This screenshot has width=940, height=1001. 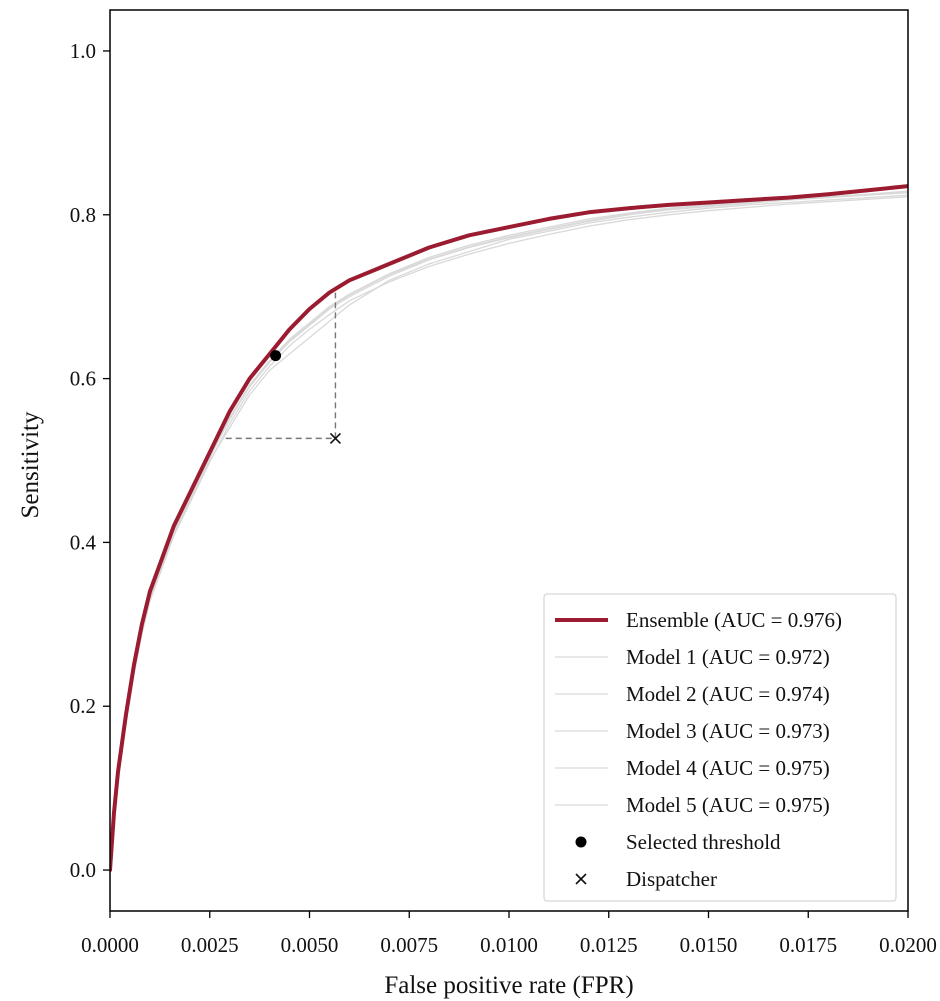 What do you see at coordinates (728, 768) in the screenshot?
I see `legend-label: Model 4 (AUC = 0.975)` at bounding box center [728, 768].